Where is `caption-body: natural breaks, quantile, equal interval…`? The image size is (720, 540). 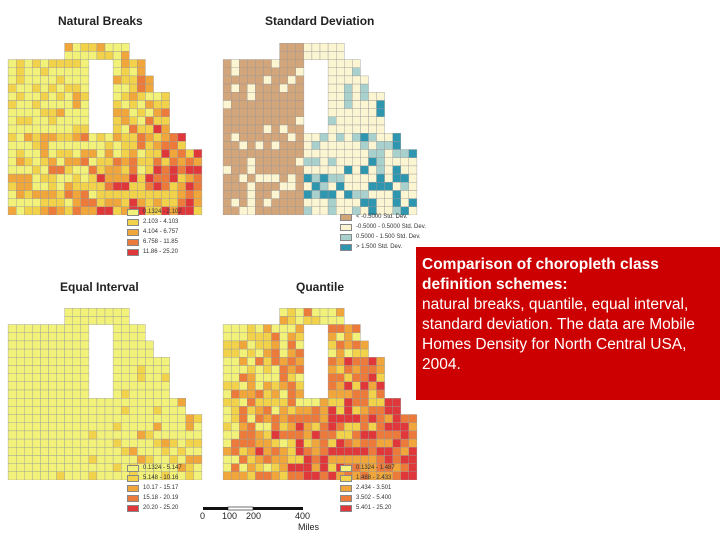
caption-body: natural breaks, quantile, equal interval… is located at coordinates (558, 334).